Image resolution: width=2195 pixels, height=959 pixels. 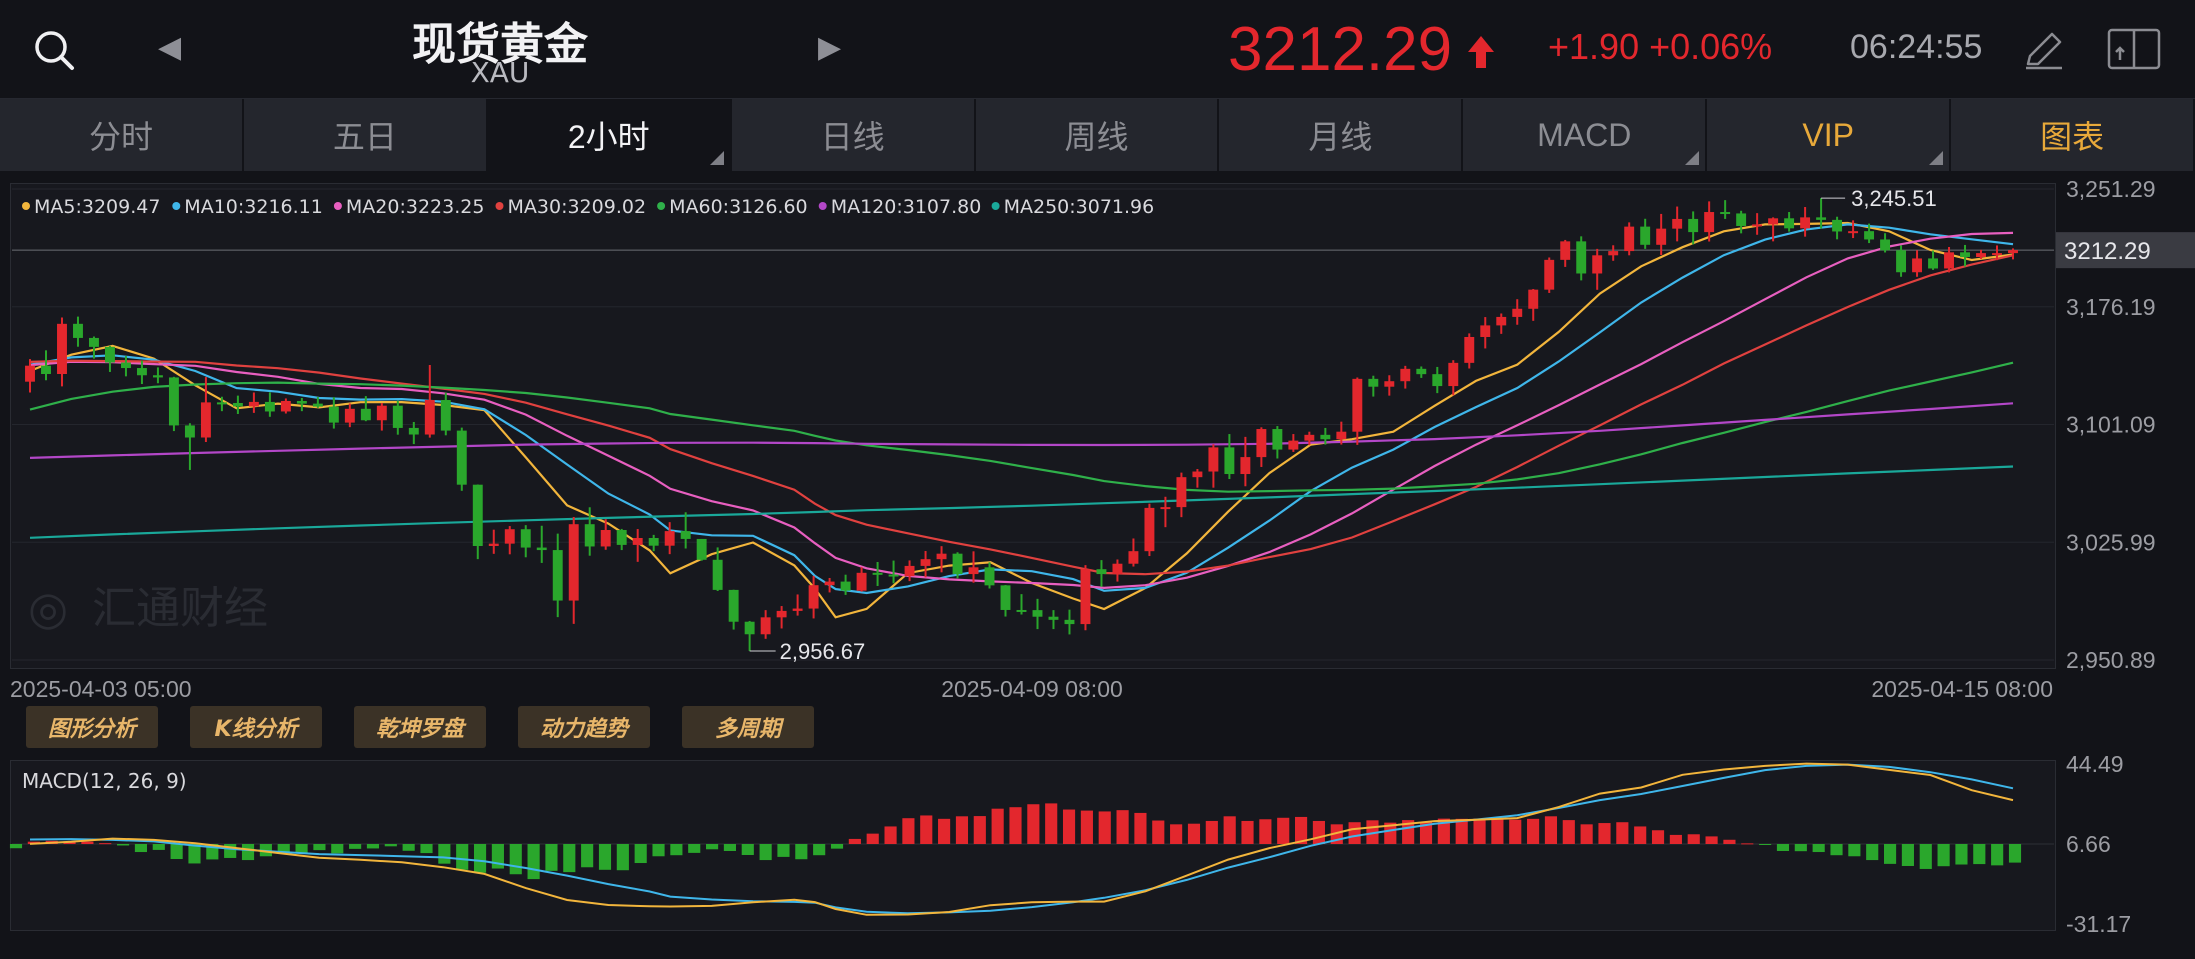 I want to click on tool-button-4: 多周期, so click(x=748, y=727).